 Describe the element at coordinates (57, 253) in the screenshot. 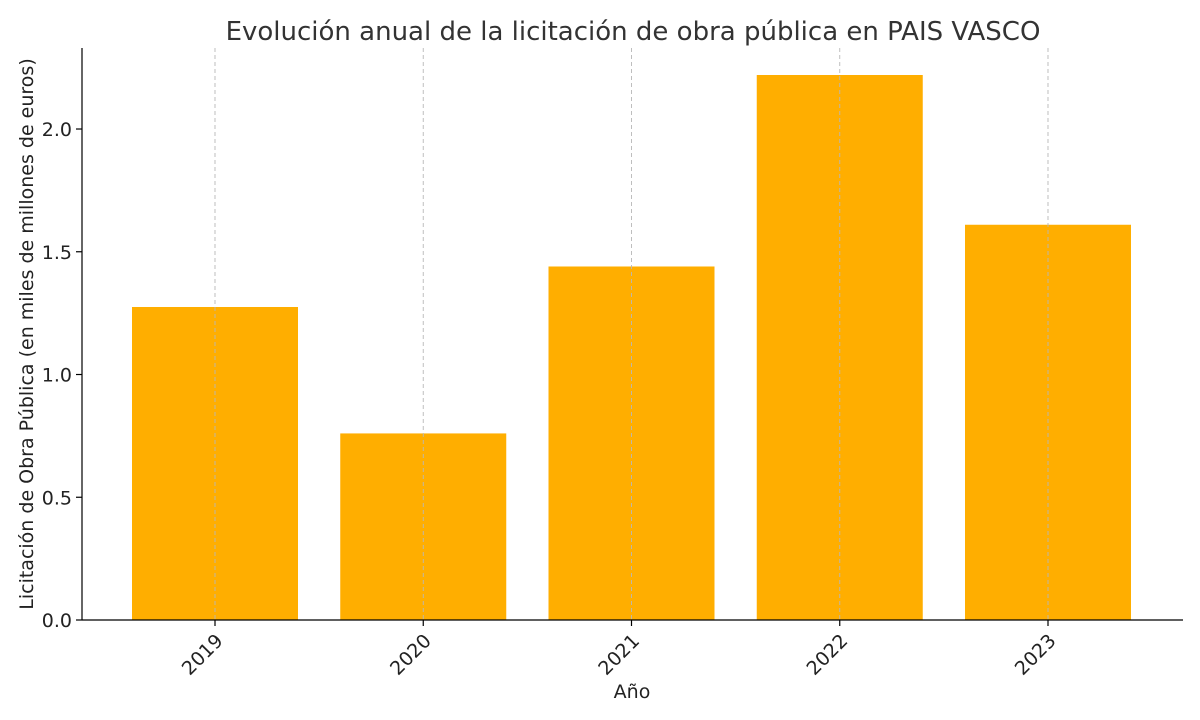

I see `y-tick-label: 1.5` at that location.